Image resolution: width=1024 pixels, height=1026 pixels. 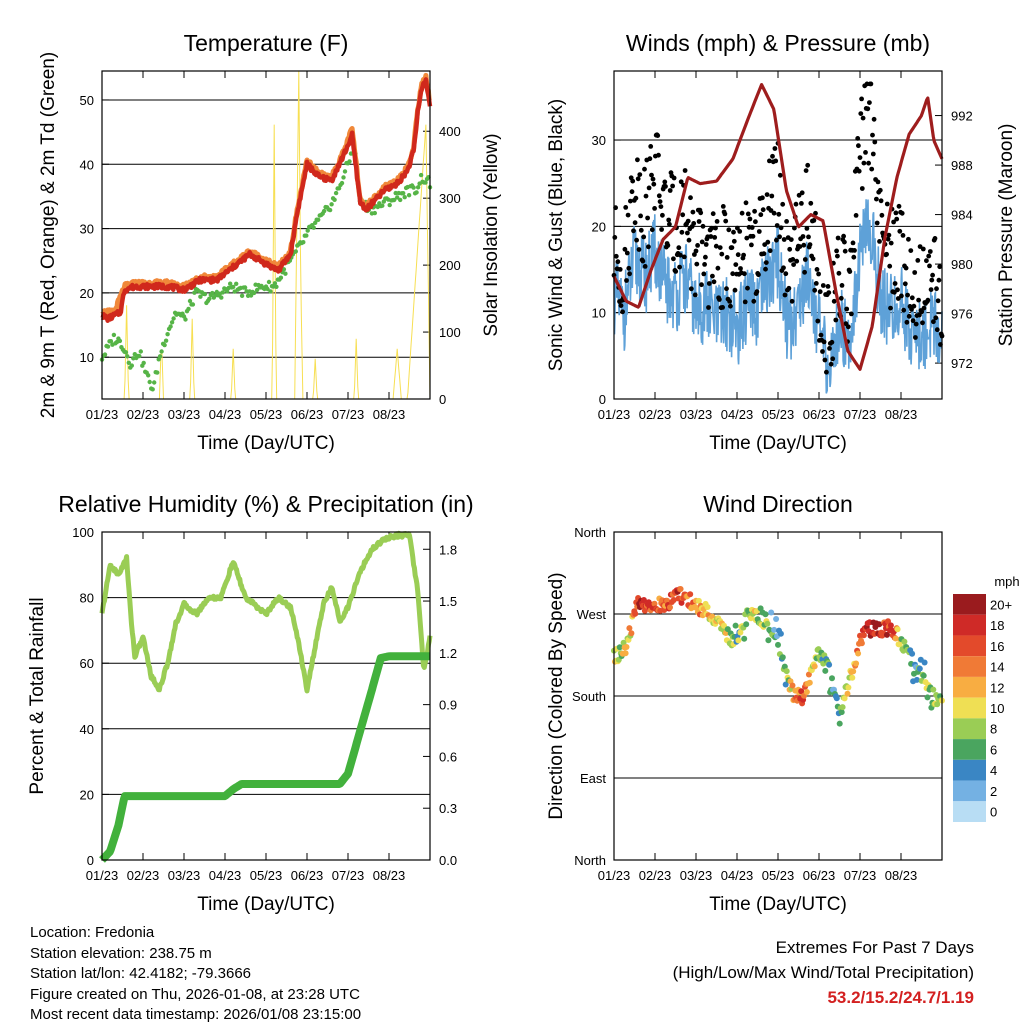 What do you see at coordinates (778, 443) in the screenshot?
I see `x-axis-label: Time (Day/UTC)` at bounding box center [778, 443].